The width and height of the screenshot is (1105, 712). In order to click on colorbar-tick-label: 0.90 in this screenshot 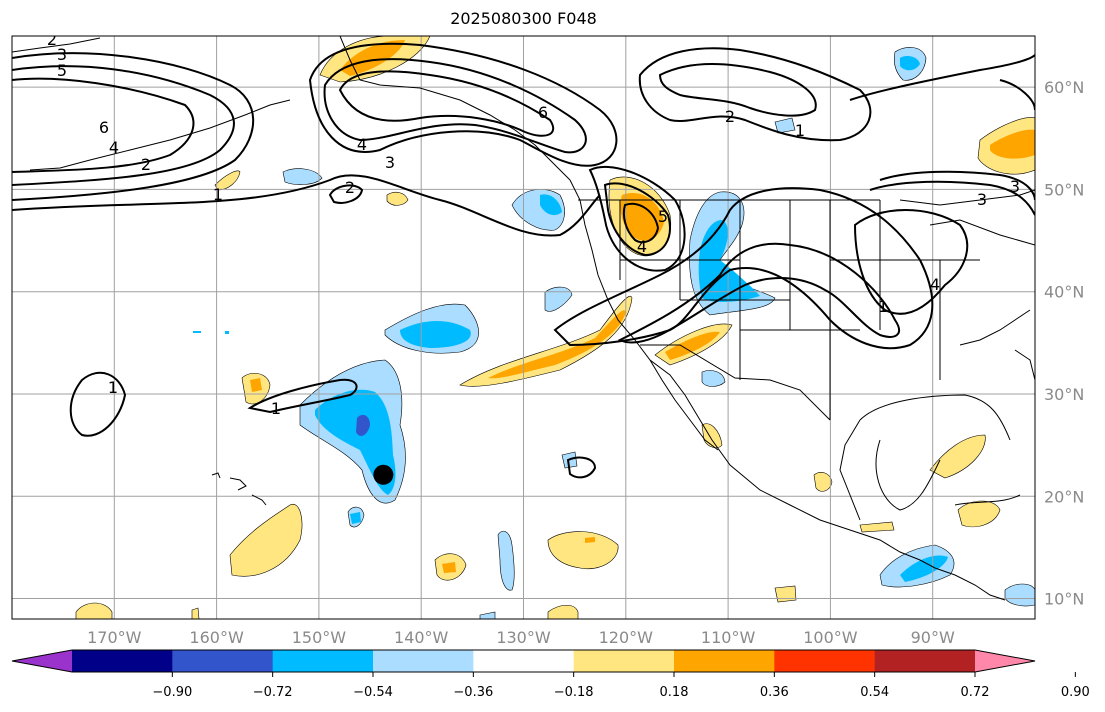, I will do `click(1075, 692)`.